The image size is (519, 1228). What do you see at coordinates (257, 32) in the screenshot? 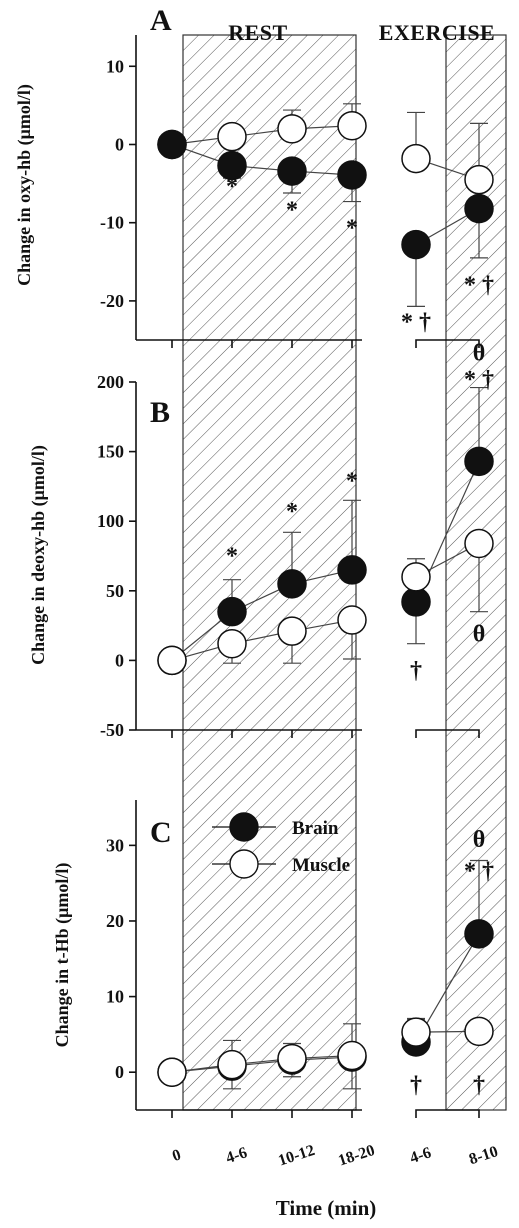
I see `phase-label-rest: REST` at bounding box center [257, 32].